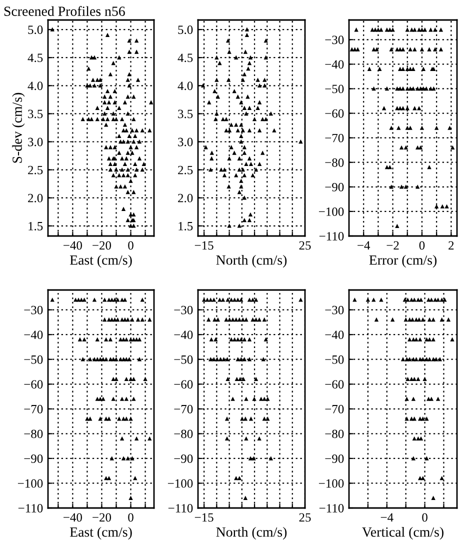 The height and width of the screenshot is (544, 464). What do you see at coordinates (451, 245) in the screenshot?
I see `x-tick-label: 2` at bounding box center [451, 245].